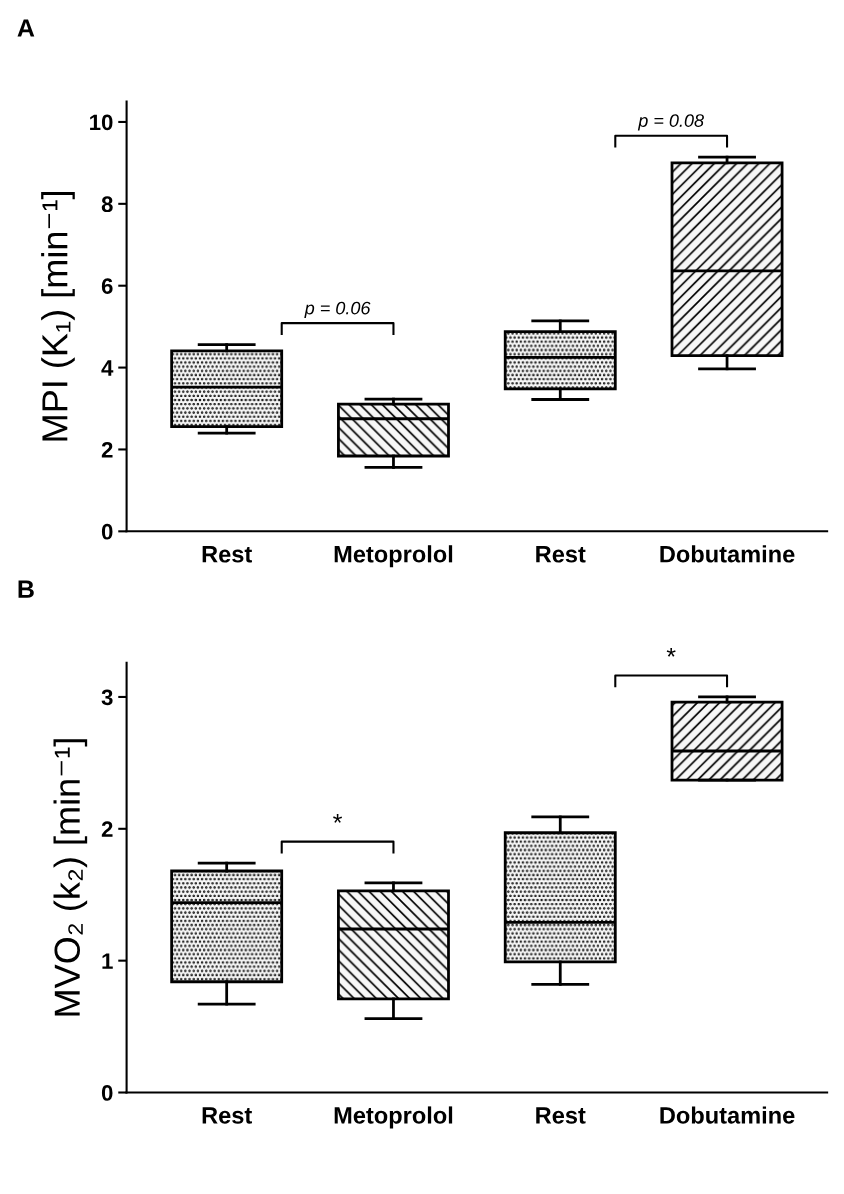 The width and height of the screenshot is (844, 1194). I want to click on y-tick-label: 4, so click(107, 368).